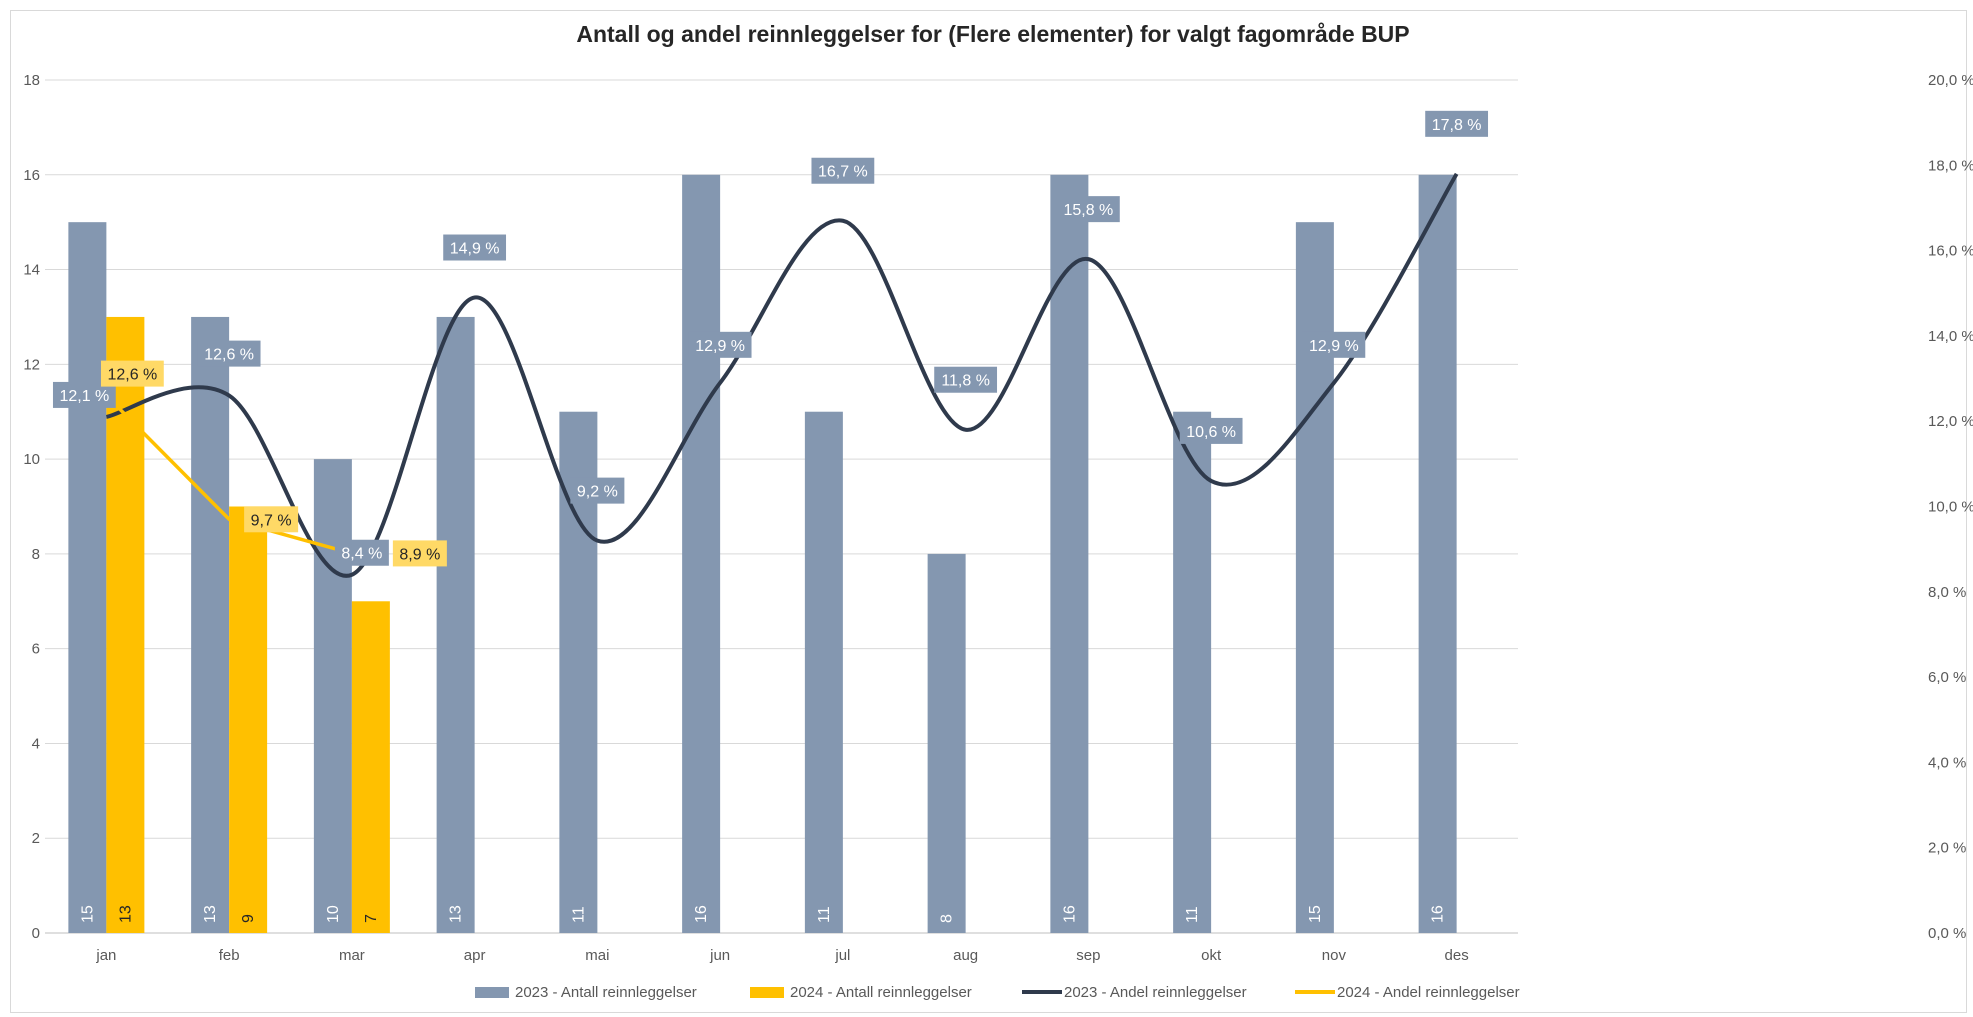 The image size is (1973, 1017). I want to click on legend-label: 2023 - Andel reinnleggelser, so click(1155, 992).